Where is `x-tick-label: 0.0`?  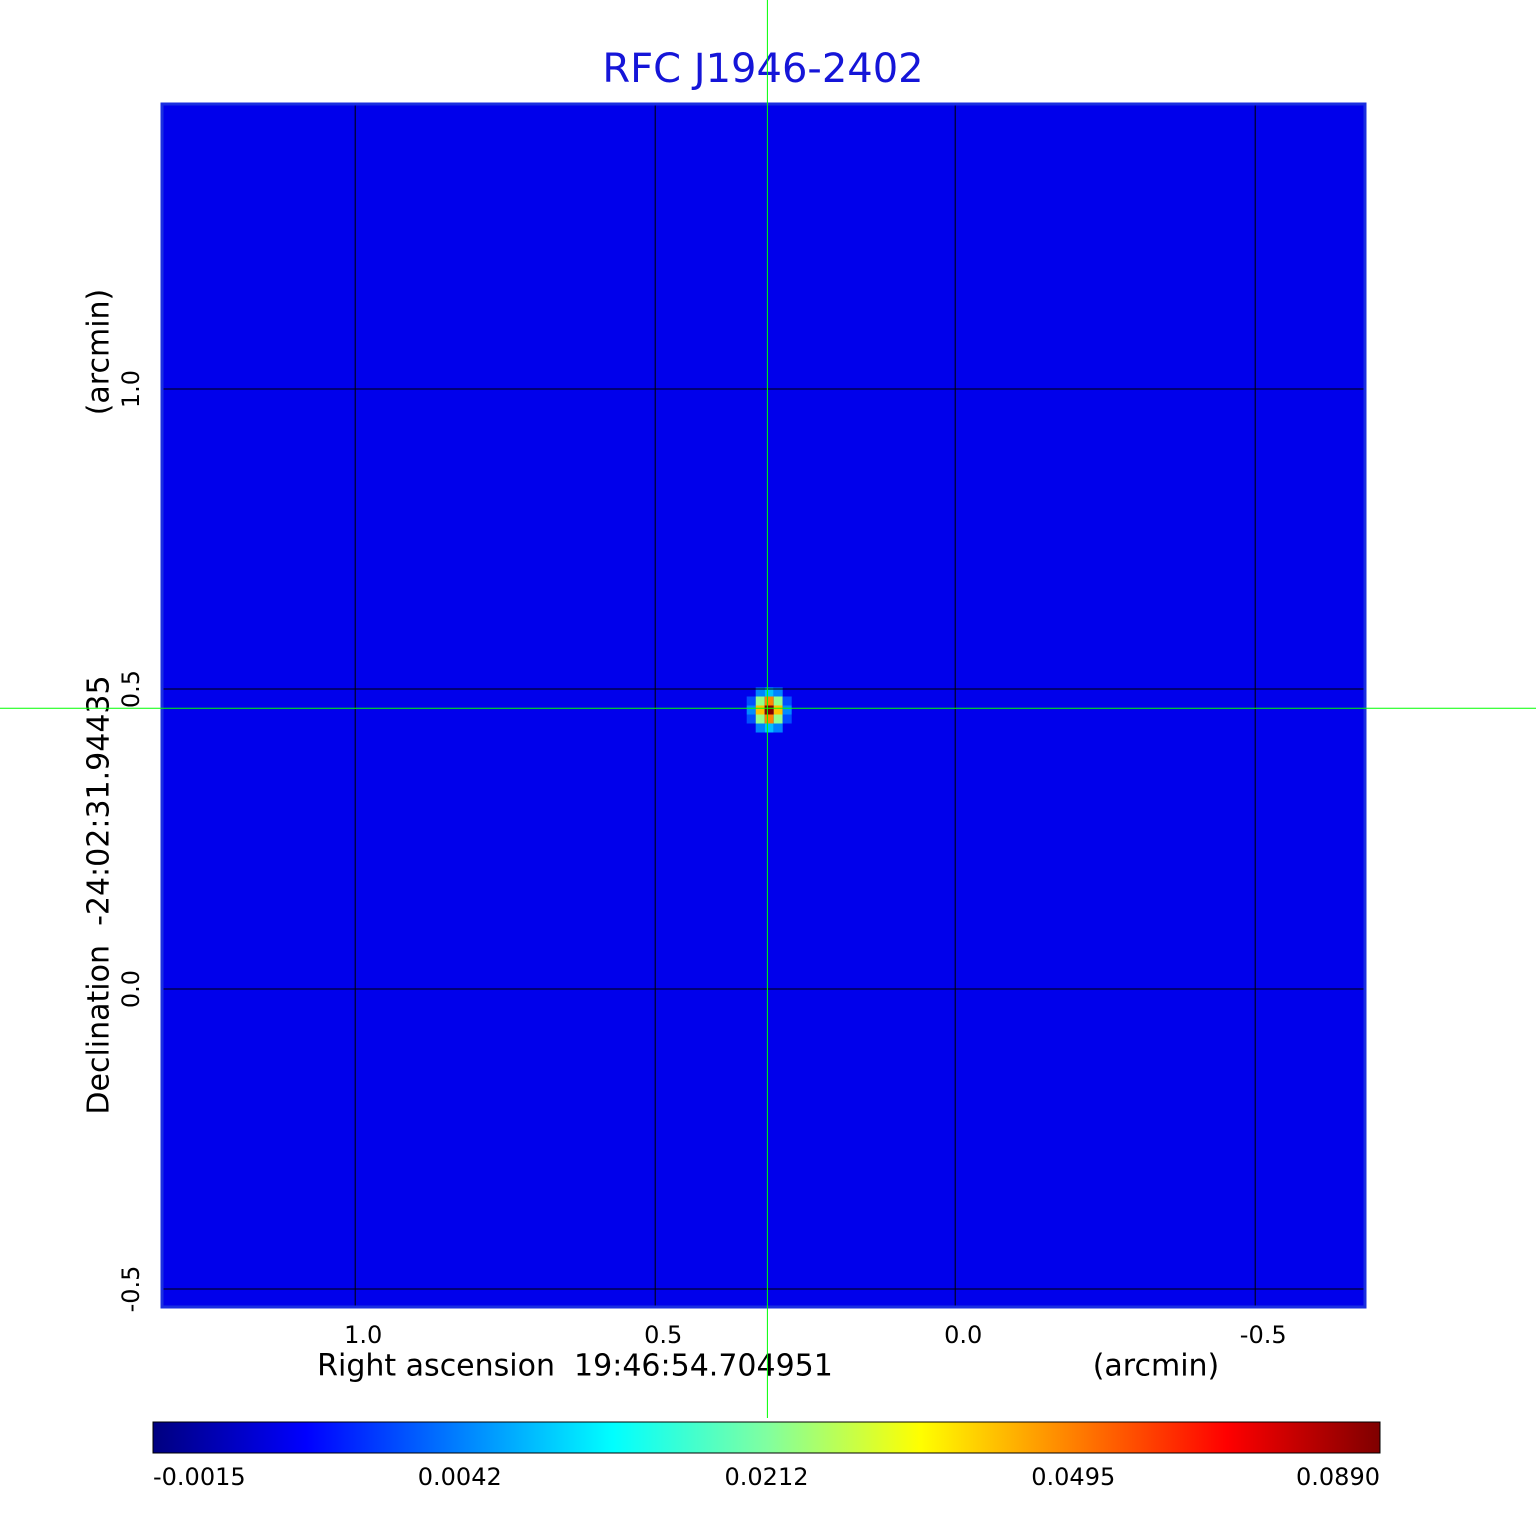
x-tick-label: 0.0 is located at coordinates (963, 1335).